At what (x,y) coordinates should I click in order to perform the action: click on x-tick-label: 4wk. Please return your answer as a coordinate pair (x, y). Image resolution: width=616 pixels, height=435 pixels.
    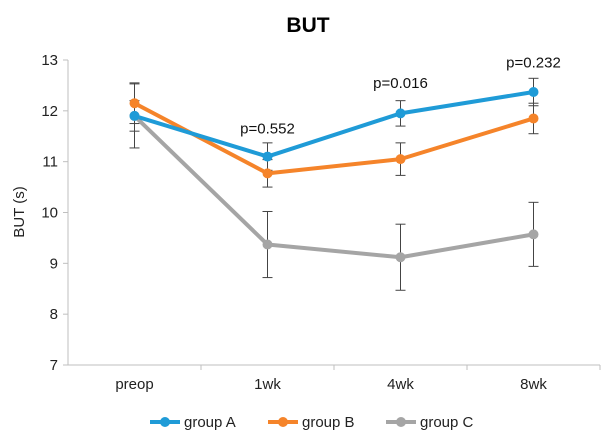
    Looking at the image, I should click on (400, 384).